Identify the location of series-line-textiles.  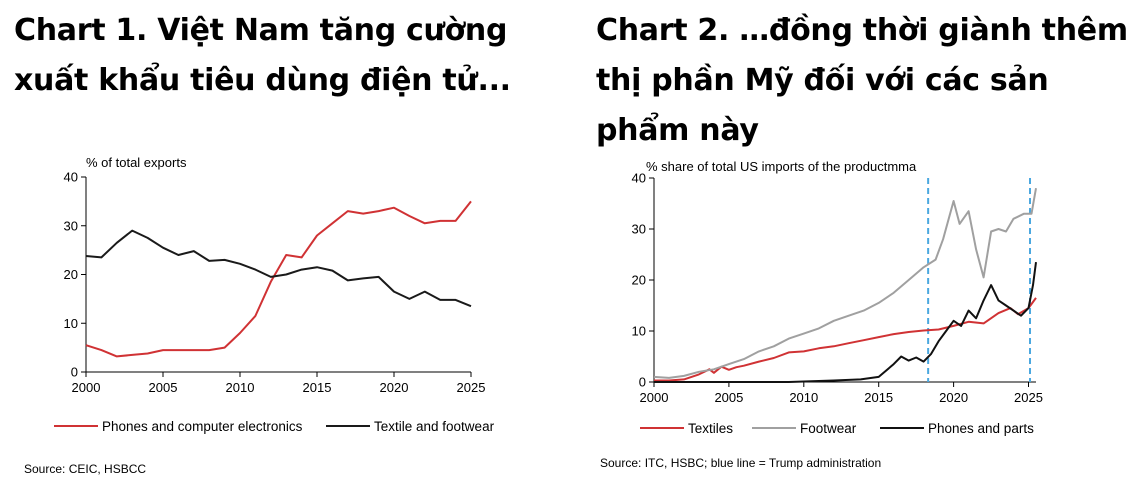
(845, 339).